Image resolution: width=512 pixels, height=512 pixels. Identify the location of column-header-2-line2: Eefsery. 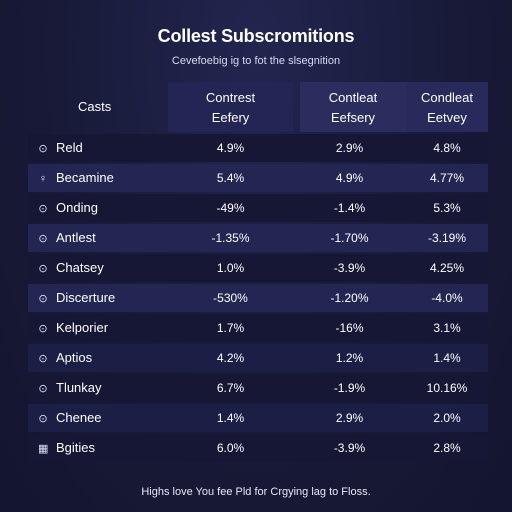
(353, 117).